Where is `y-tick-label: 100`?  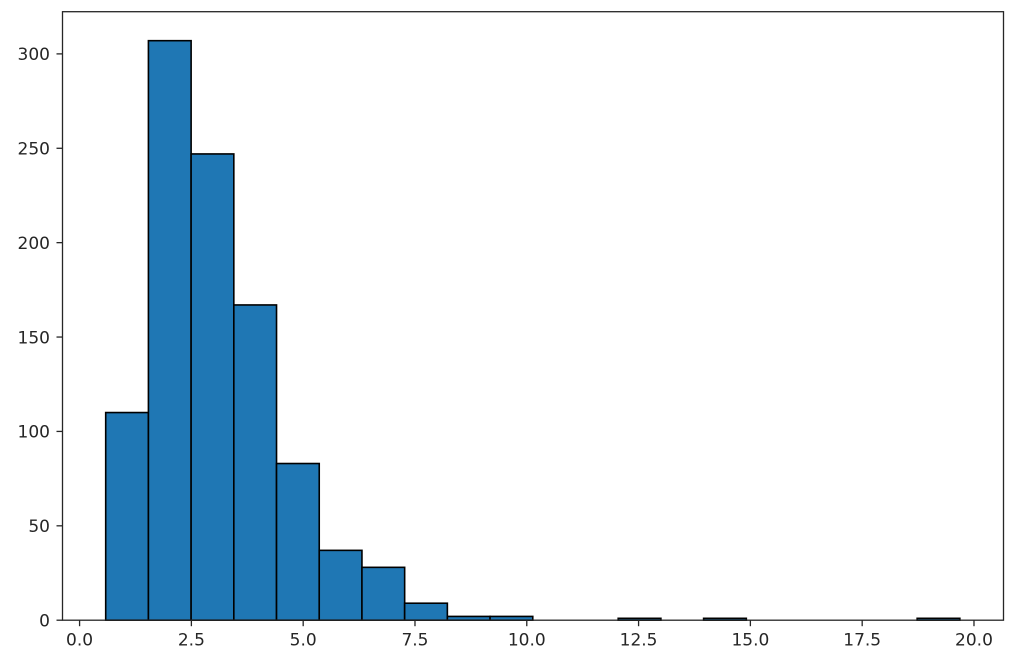
y-tick-label: 100 is located at coordinates (34, 433).